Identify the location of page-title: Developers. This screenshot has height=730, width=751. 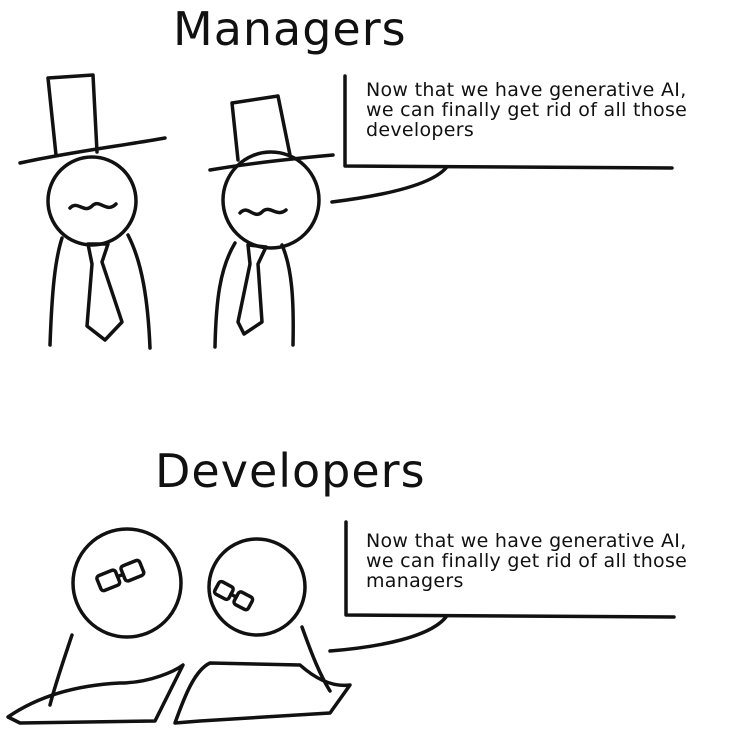
(290, 471).